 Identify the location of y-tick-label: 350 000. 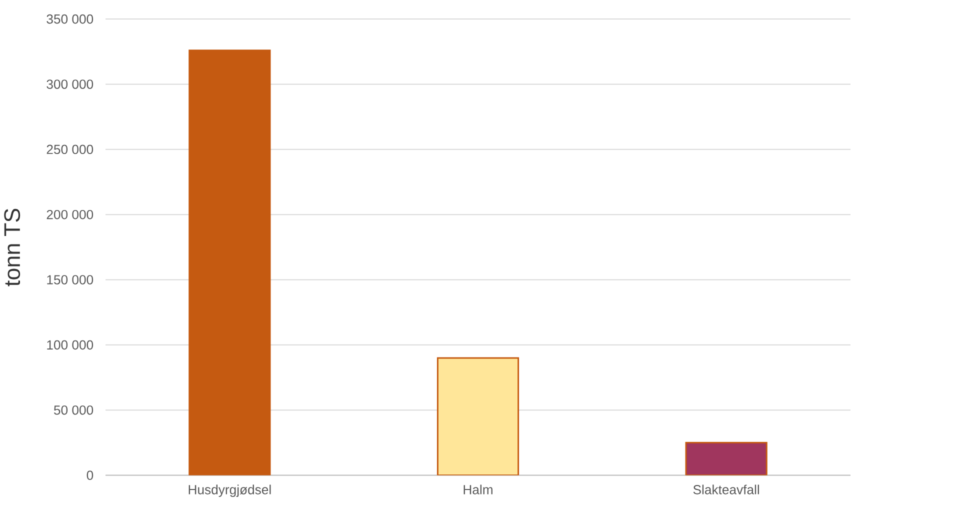
(70, 19).